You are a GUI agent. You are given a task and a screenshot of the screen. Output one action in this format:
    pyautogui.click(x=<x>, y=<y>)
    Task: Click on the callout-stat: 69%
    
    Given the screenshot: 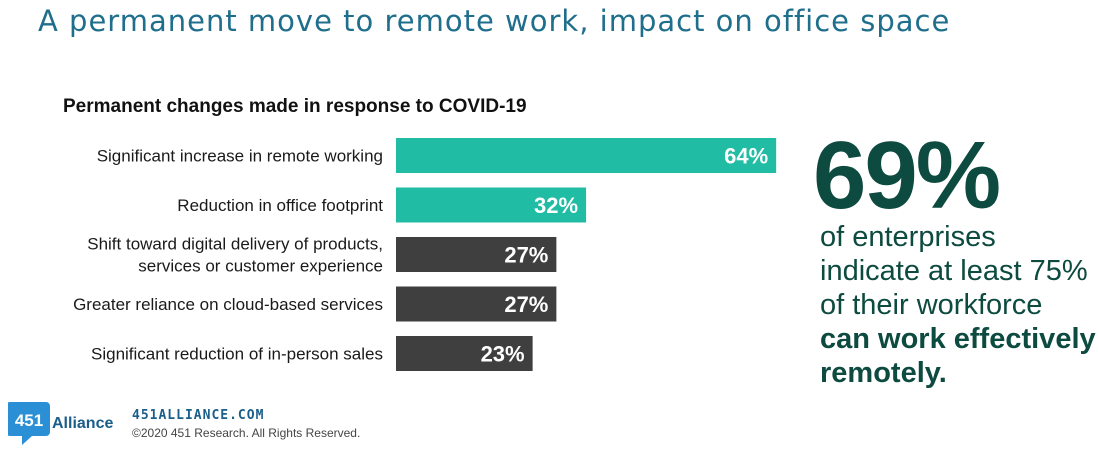 What is the action you would take?
    pyautogui.click(x=907, y=175)
    